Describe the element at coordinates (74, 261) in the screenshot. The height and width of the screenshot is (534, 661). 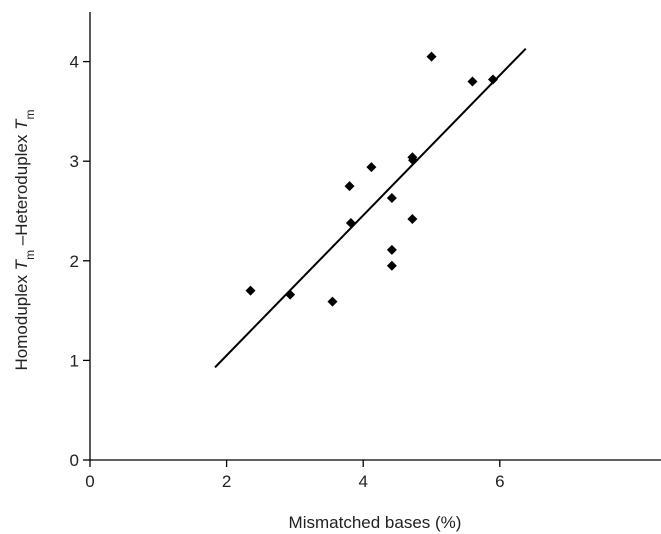
I see `y-tick-label: 2` at that location.